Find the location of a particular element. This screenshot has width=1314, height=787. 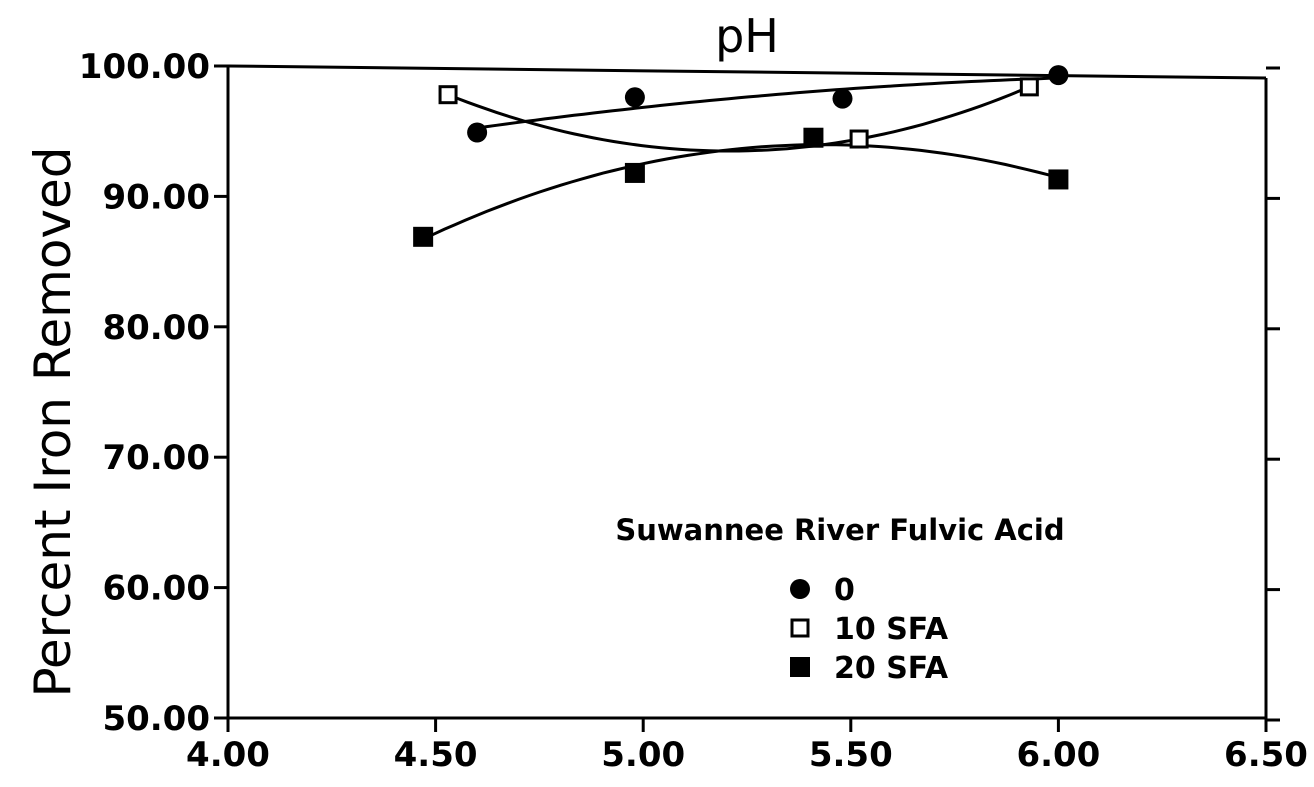

y-tick-label: 100.00 is located at coordinates (144, 67).